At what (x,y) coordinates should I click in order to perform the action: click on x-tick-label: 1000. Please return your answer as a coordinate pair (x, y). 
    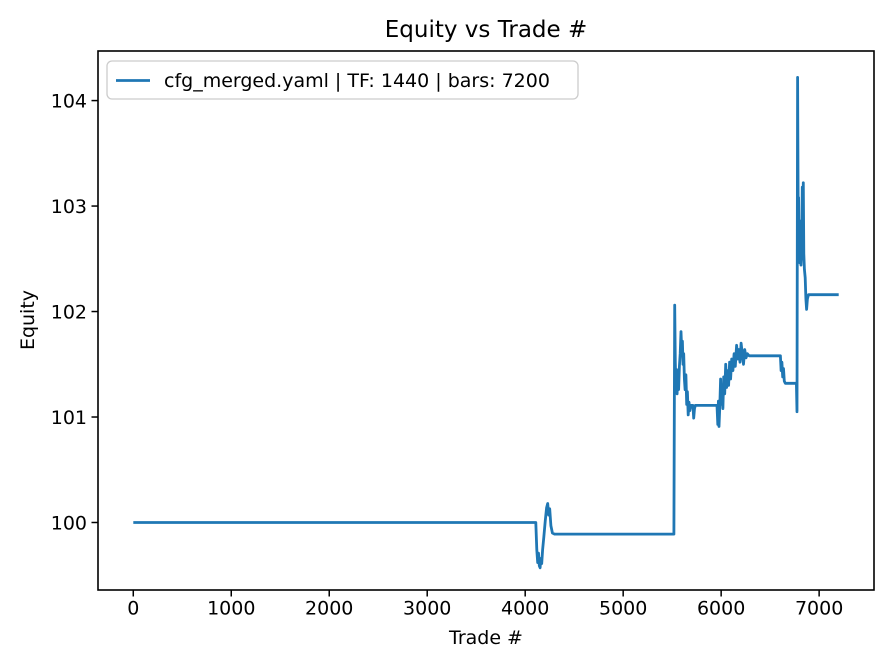
    Looking at the image, I should click on (231, 609).